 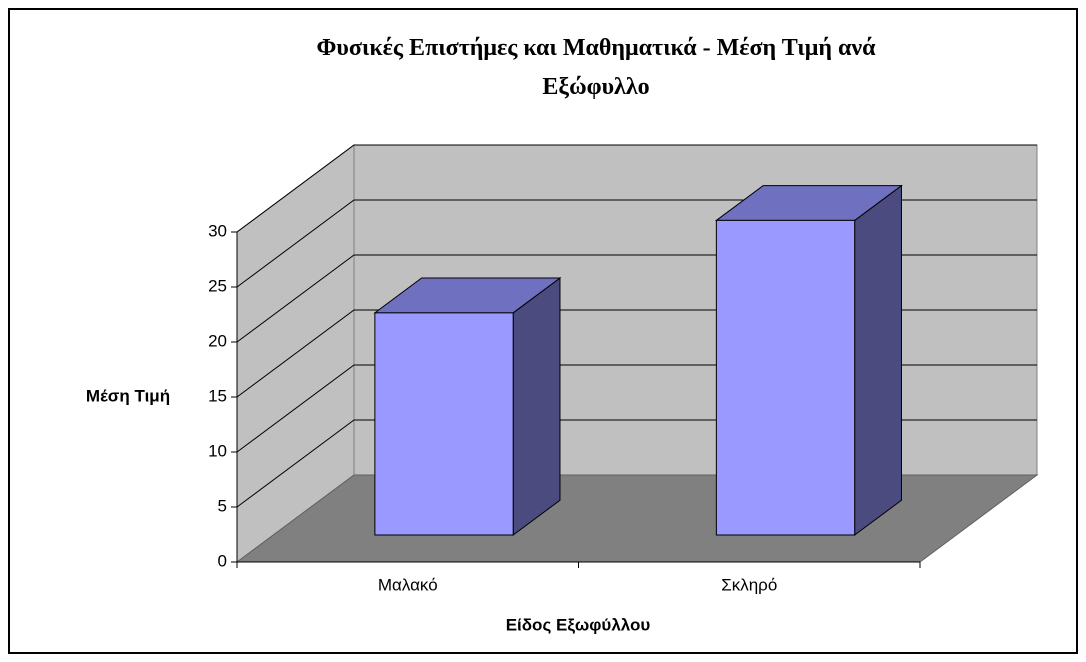 I want to click on y-tick-label: 10, so click(x=217, y=450).